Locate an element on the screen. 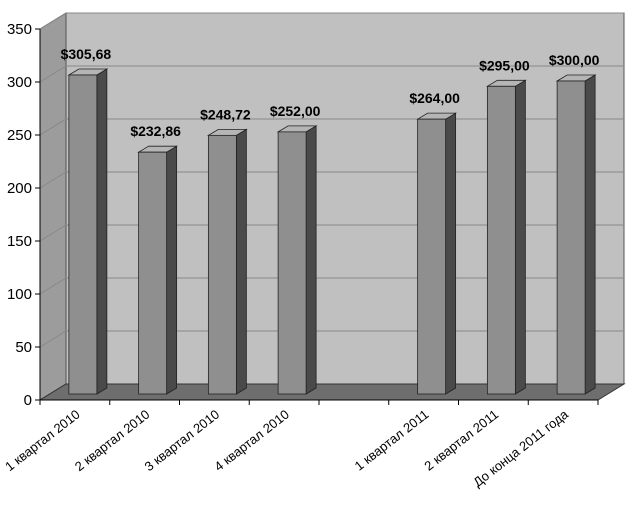  y-tick-label: 350 is located at coordinates (19, 29).